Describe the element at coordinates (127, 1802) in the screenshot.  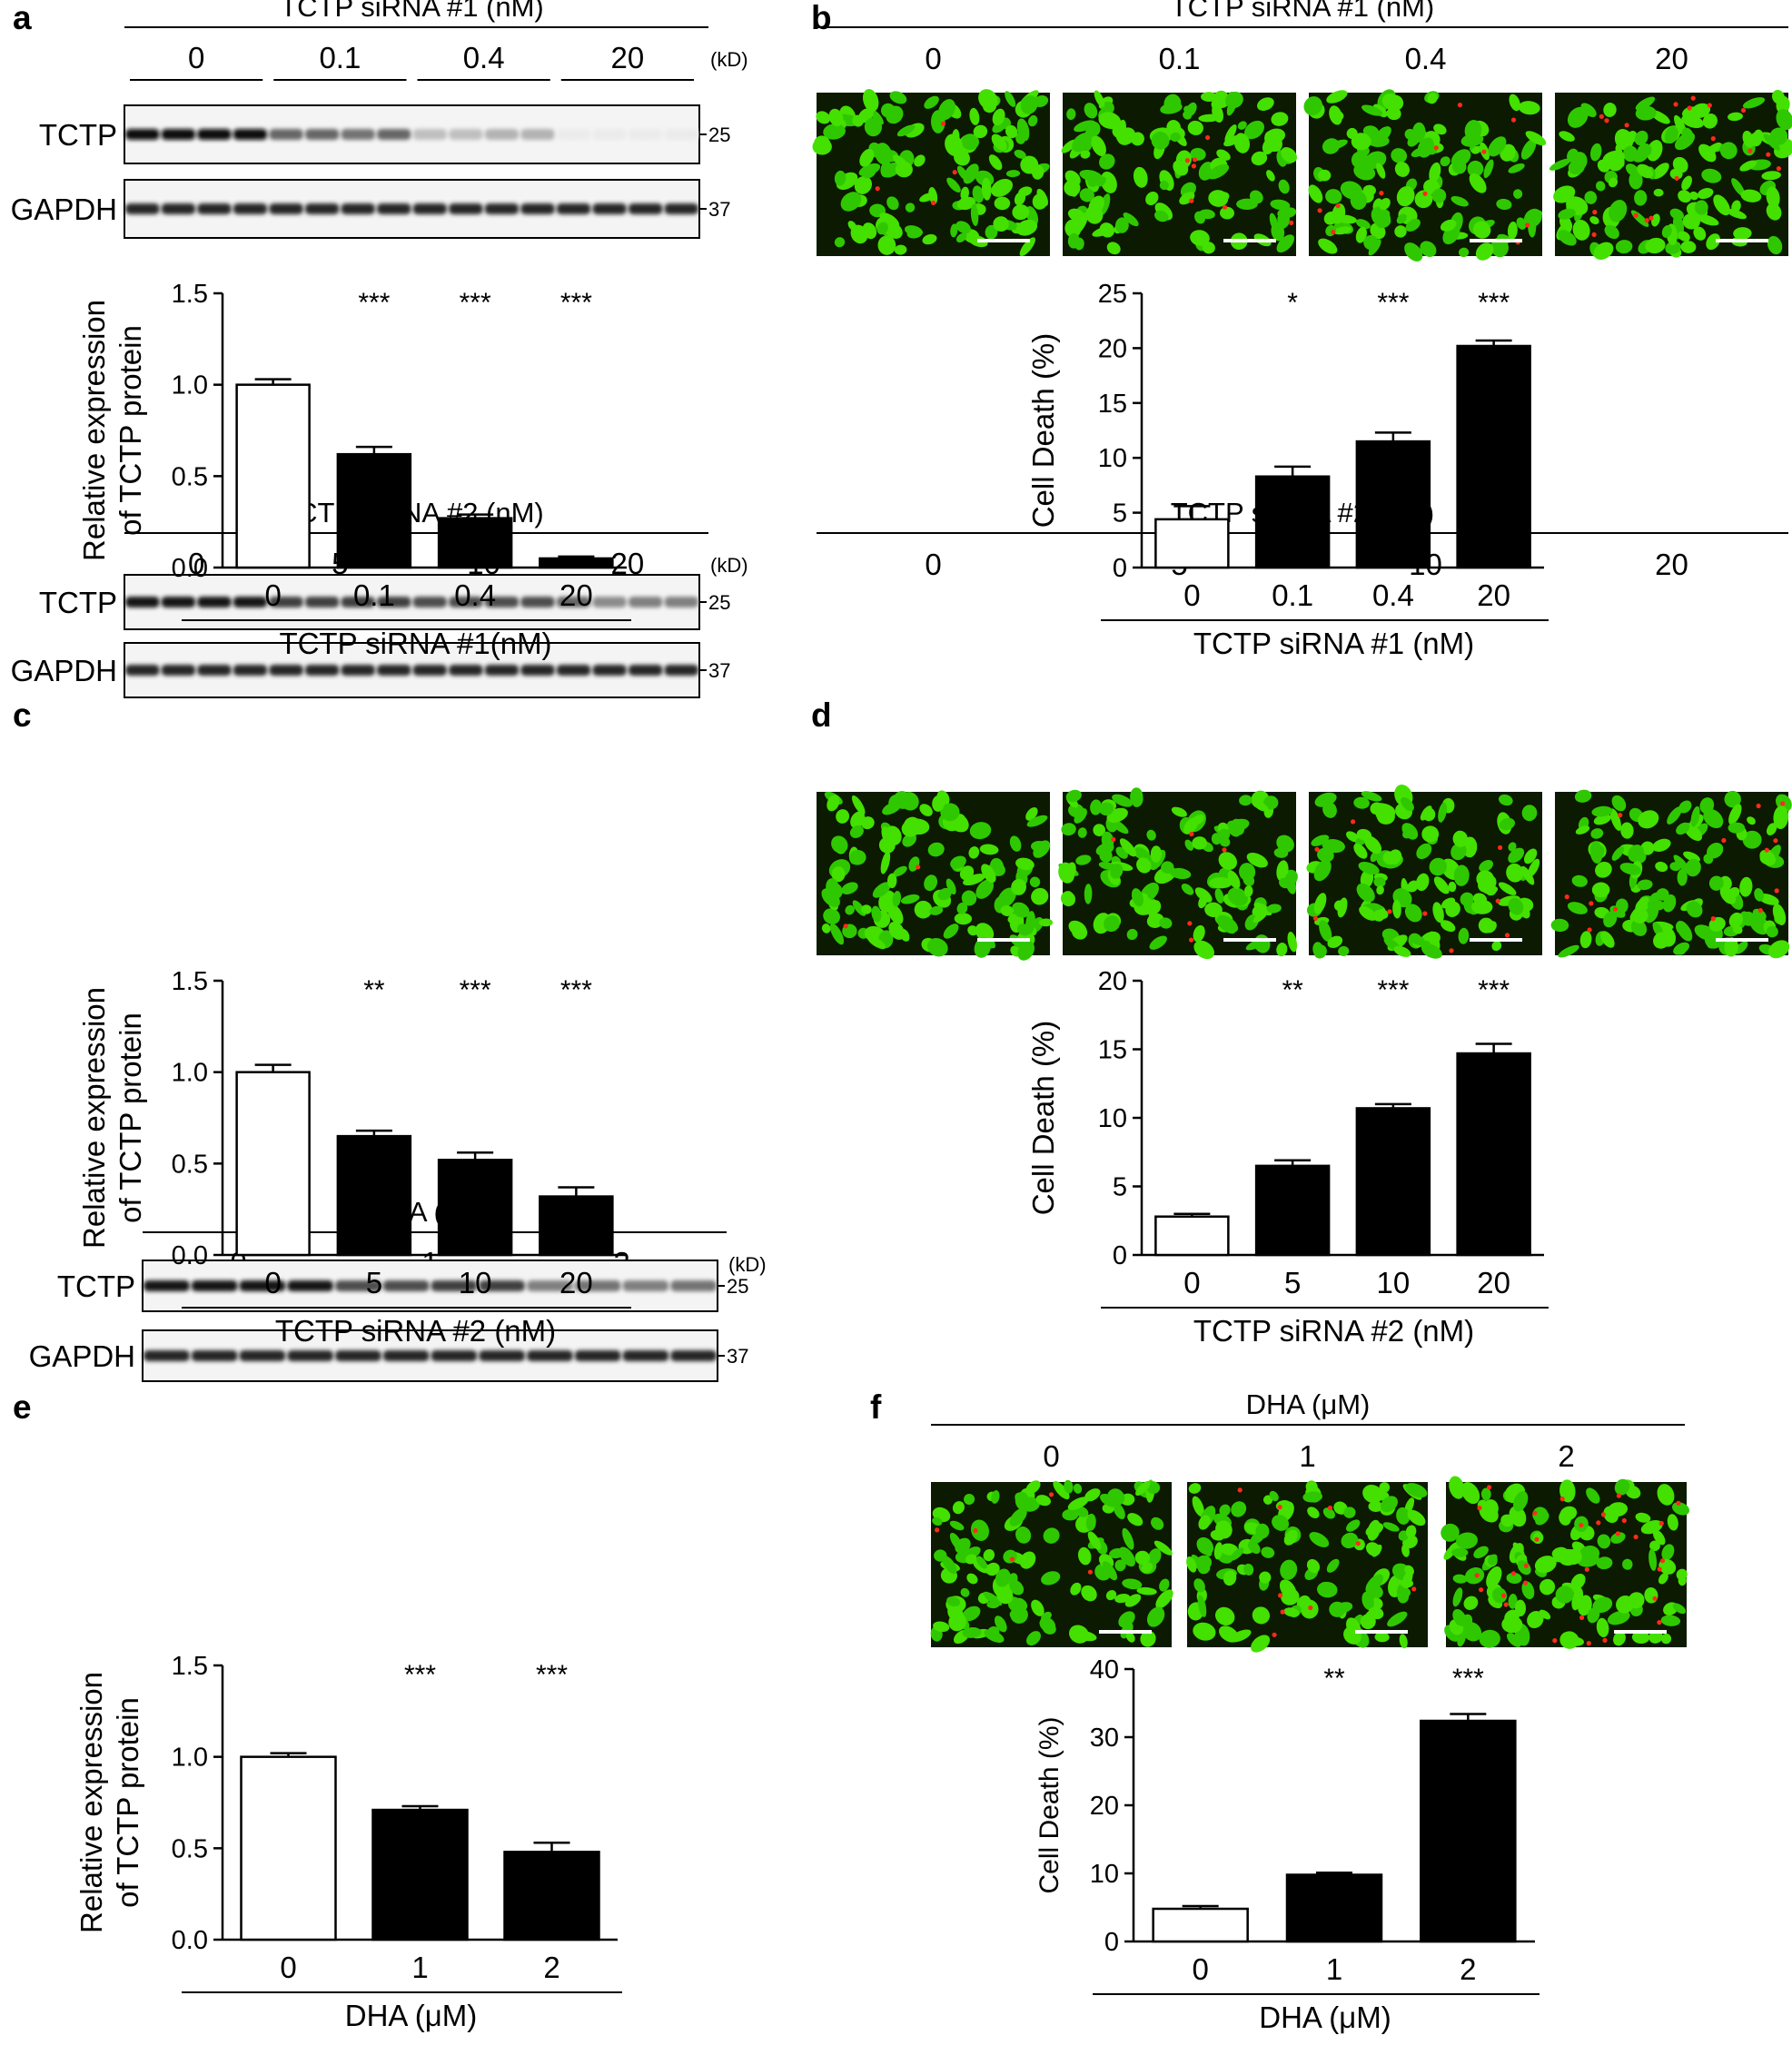
I see `y-axis-title: of TCTP protein` at that location.